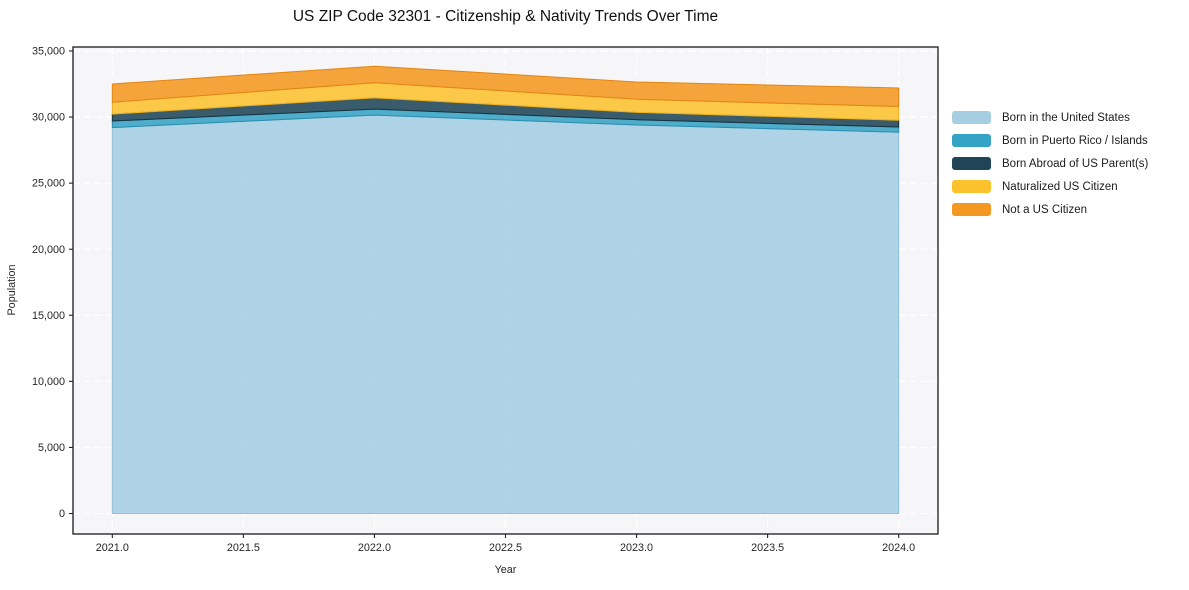 The height and width of the screenshot is (590, 1189). I want to click on y-tick-label: 20,000, so click(48, 250).